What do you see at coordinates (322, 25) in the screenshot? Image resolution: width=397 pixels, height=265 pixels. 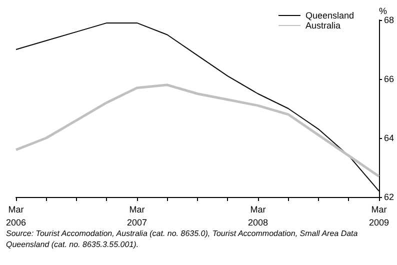 I see `legend-label: Australia` at bounding box center [322, 25].